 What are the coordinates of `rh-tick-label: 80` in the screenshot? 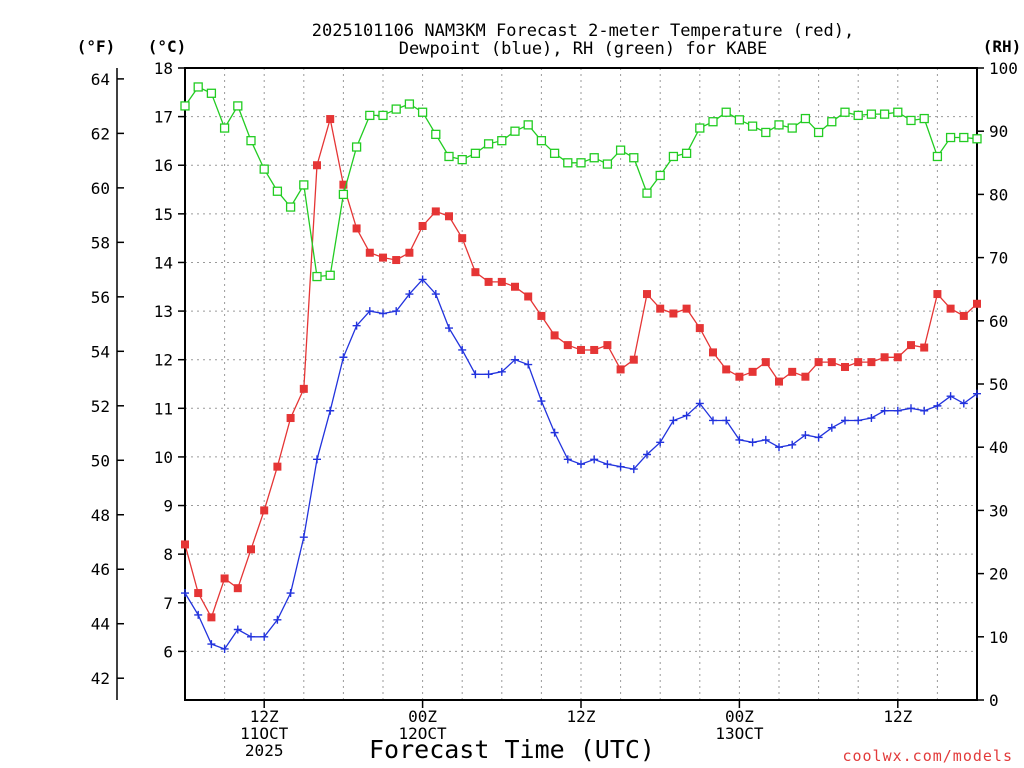 It's located at (998, 194).